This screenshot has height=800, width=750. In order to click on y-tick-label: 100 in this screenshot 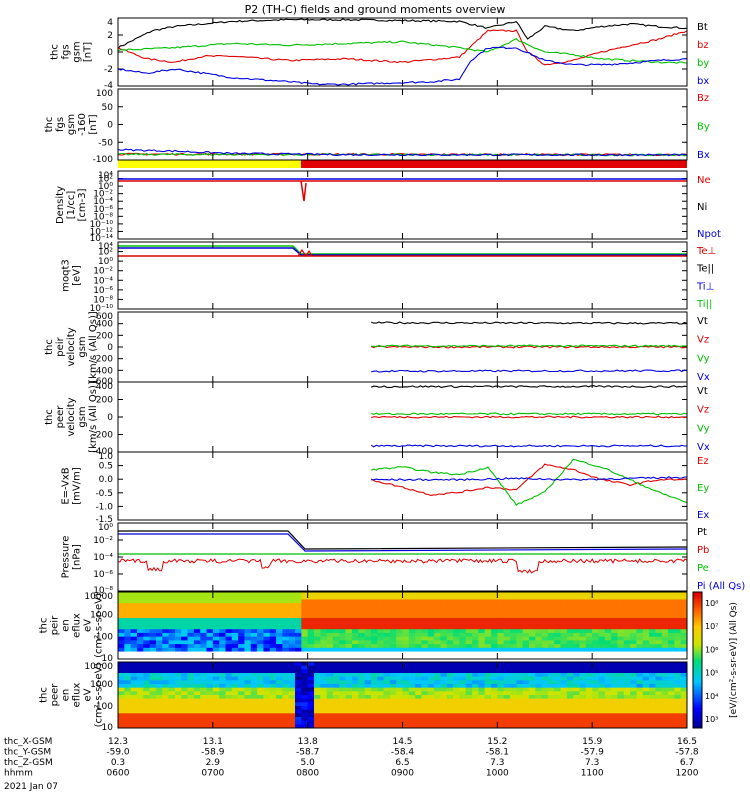, I will do `click(104, 707)`.